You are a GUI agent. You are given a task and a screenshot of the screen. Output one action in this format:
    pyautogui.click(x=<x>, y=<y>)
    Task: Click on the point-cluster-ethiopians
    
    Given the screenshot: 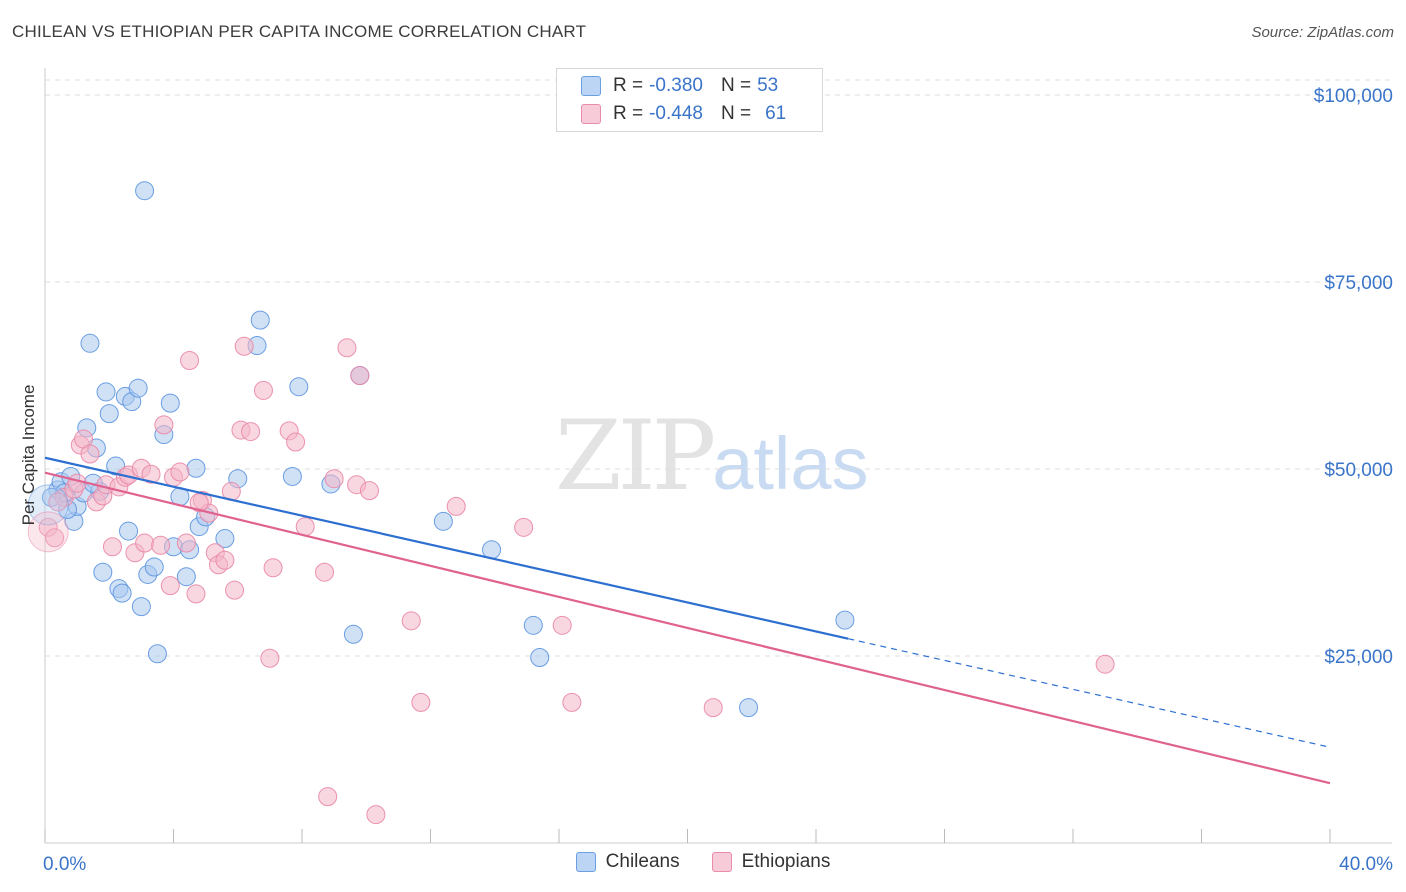 What is the action you would take?
    pyautogui.click(x=48, y=532)
    